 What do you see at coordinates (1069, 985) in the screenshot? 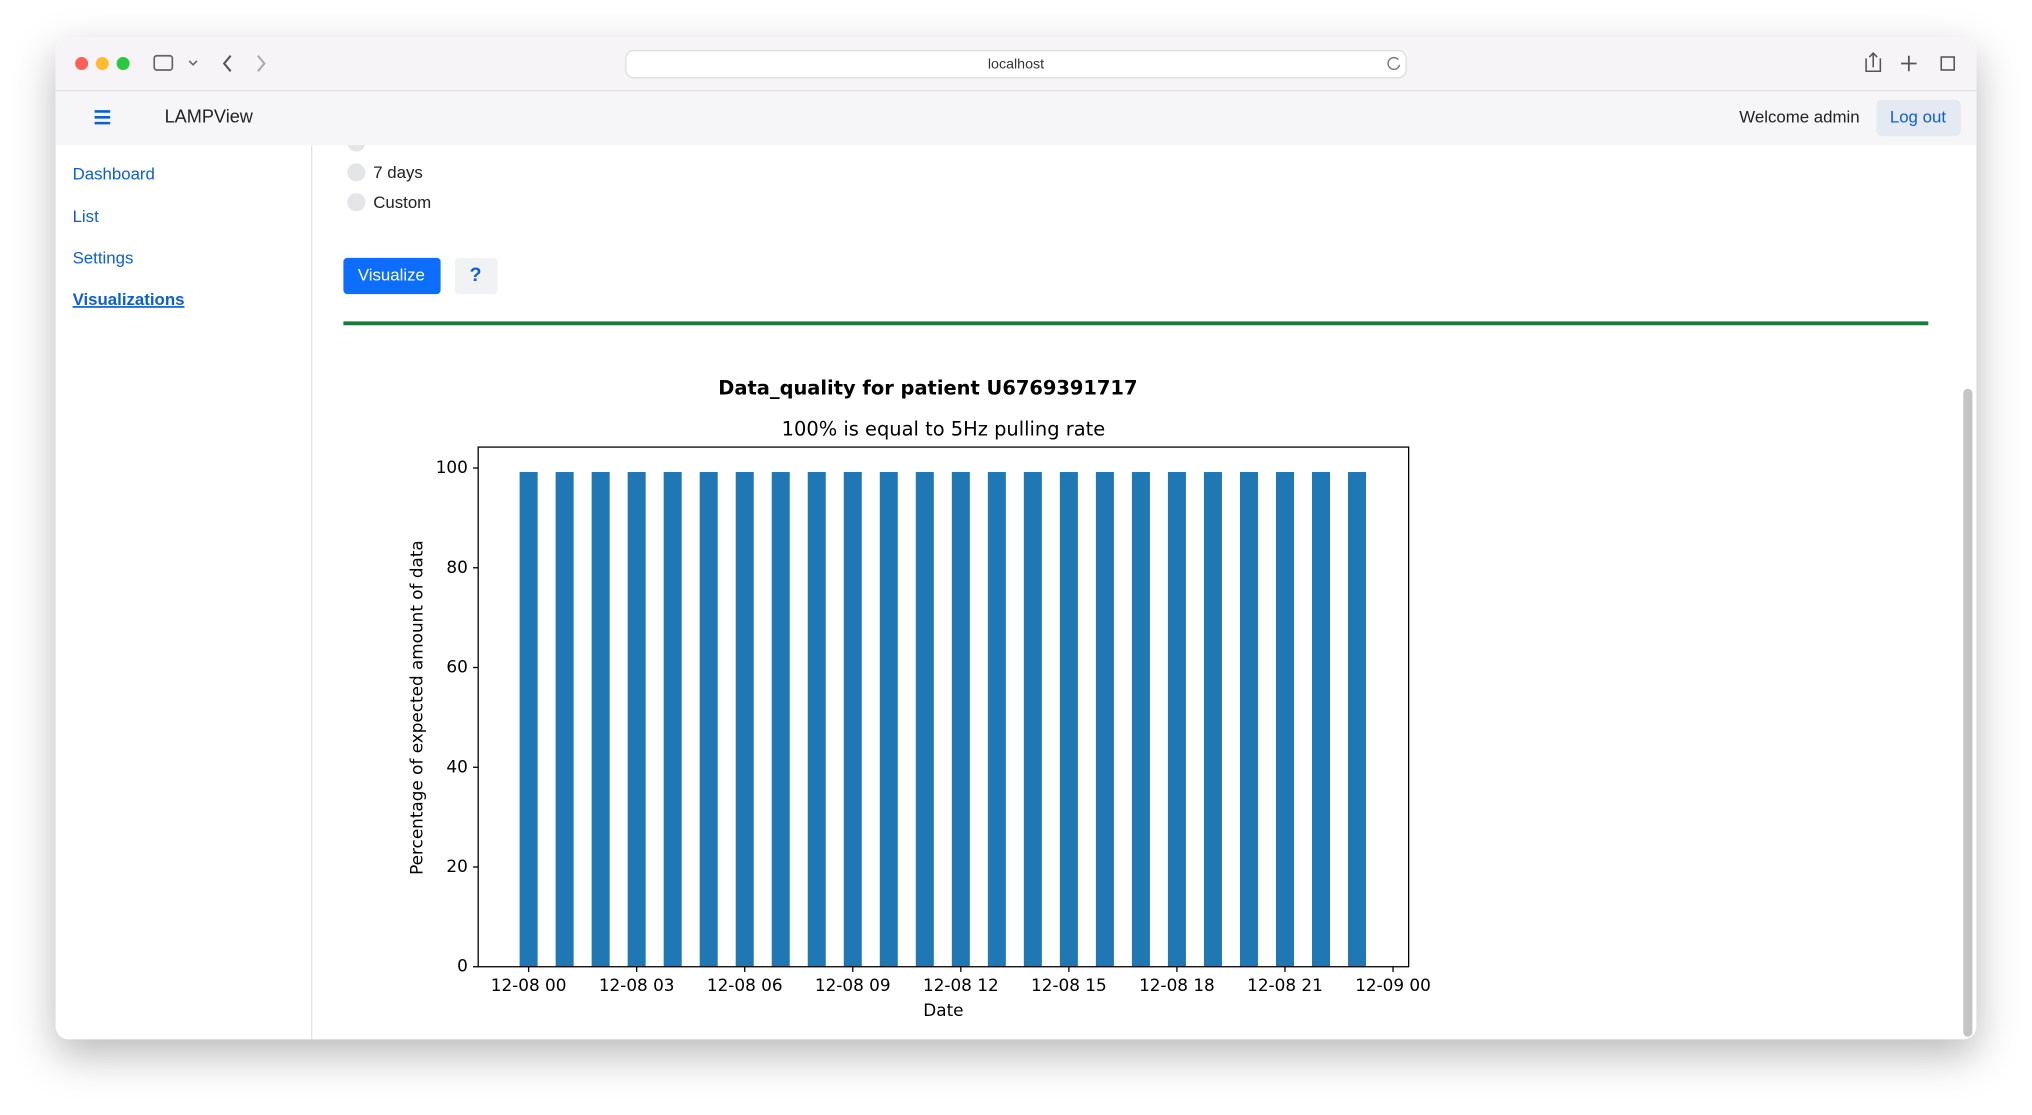
I see `x-tick-label: 12-08 15` at bounding box center [1069, 985].